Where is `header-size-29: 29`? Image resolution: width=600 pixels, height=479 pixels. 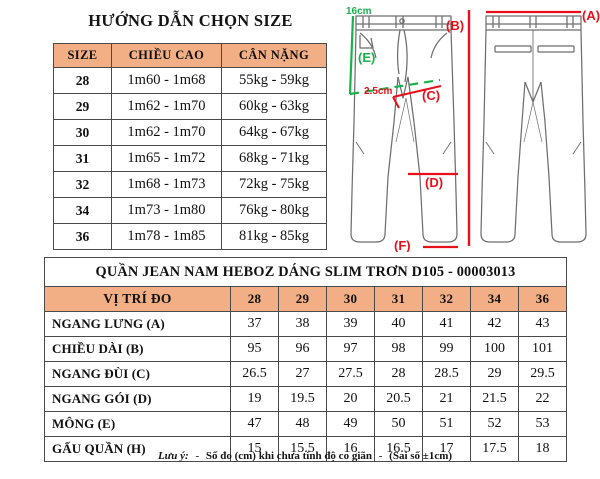
header-size-29: 29 is located at coordinates (302, 299).